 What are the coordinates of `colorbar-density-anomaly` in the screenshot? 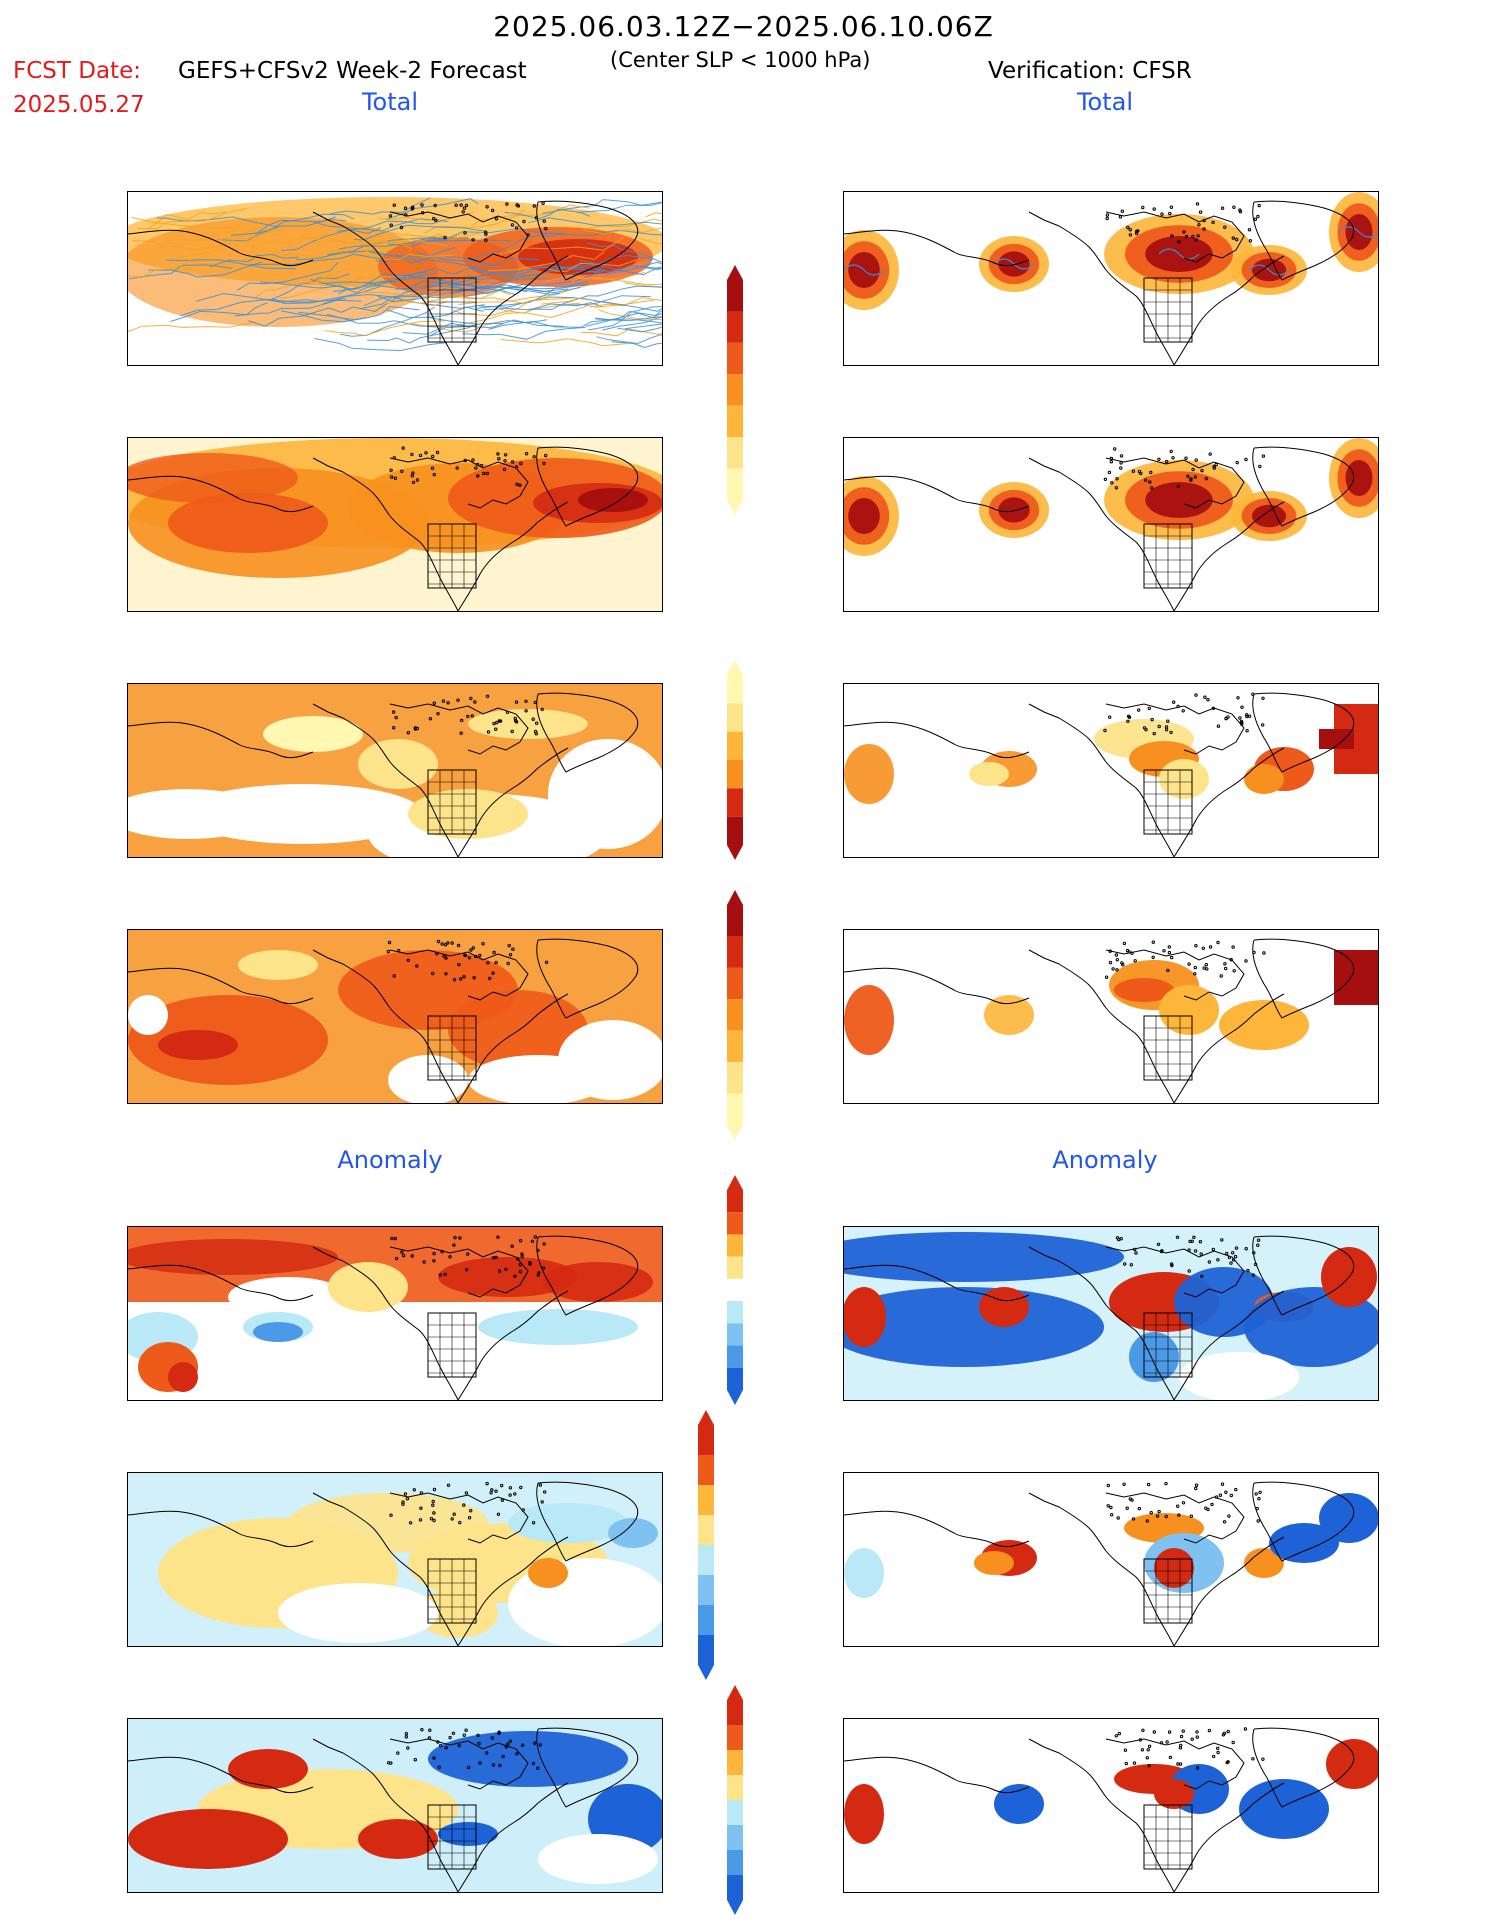 It's located at (735, 1290).